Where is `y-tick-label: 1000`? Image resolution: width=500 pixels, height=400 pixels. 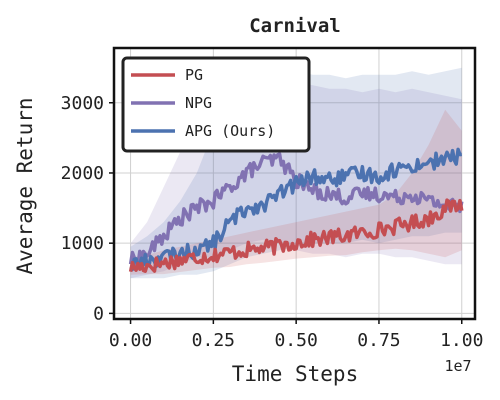
y-tick-label: 1000 is located at coordinates (82, 243).